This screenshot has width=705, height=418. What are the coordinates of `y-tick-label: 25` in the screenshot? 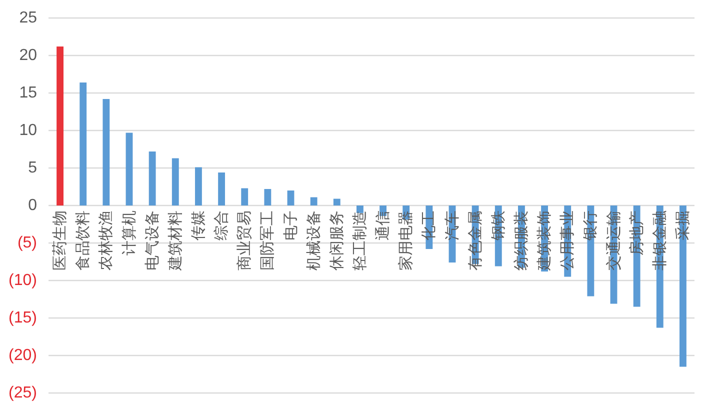 It's located at (28, 18).